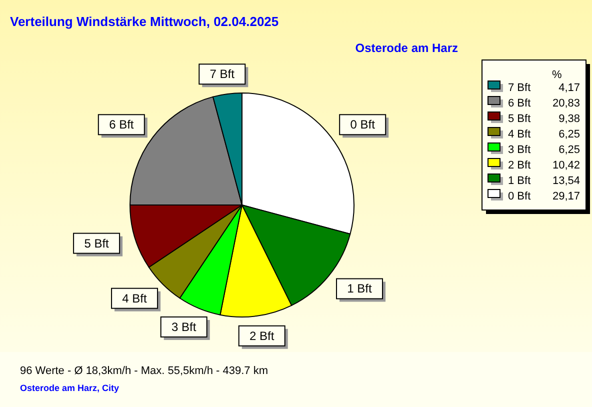 The width and height of the screenshot is (592, 407). Describe the element at coordinates (566, 181) in the screenshot. I see `data-label: 13,54` at that location.